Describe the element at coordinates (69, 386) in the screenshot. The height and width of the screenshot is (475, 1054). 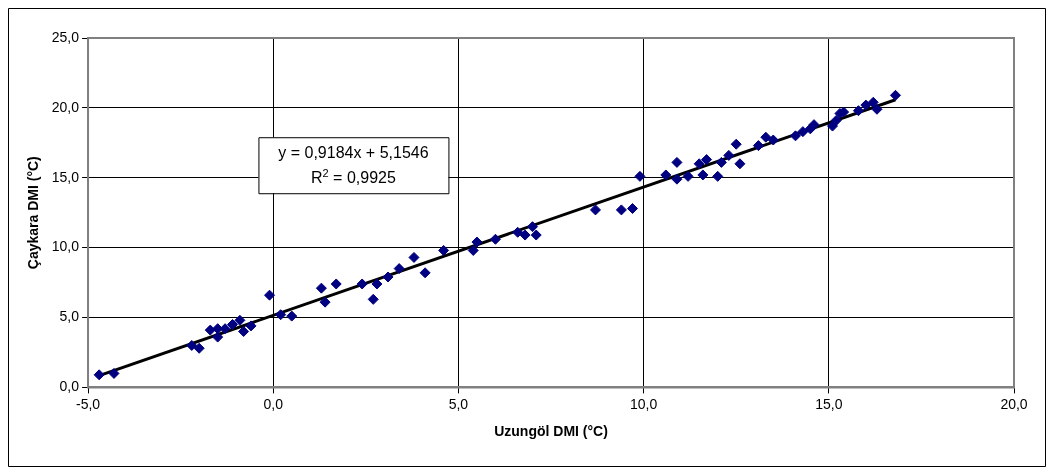
I see `y-tick-label: 0,0` at that location.